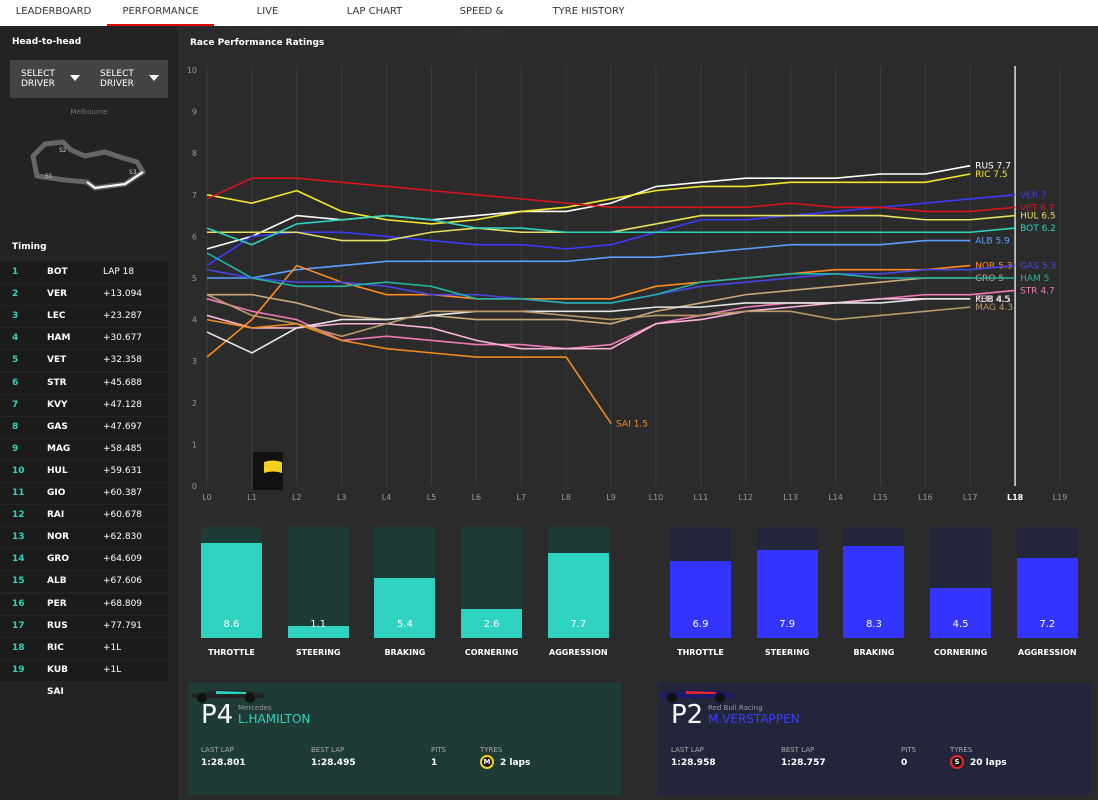 The height and width of the screenshot is (800, 1098). I want to click on x-tick-label: L15, so click(880, 497).